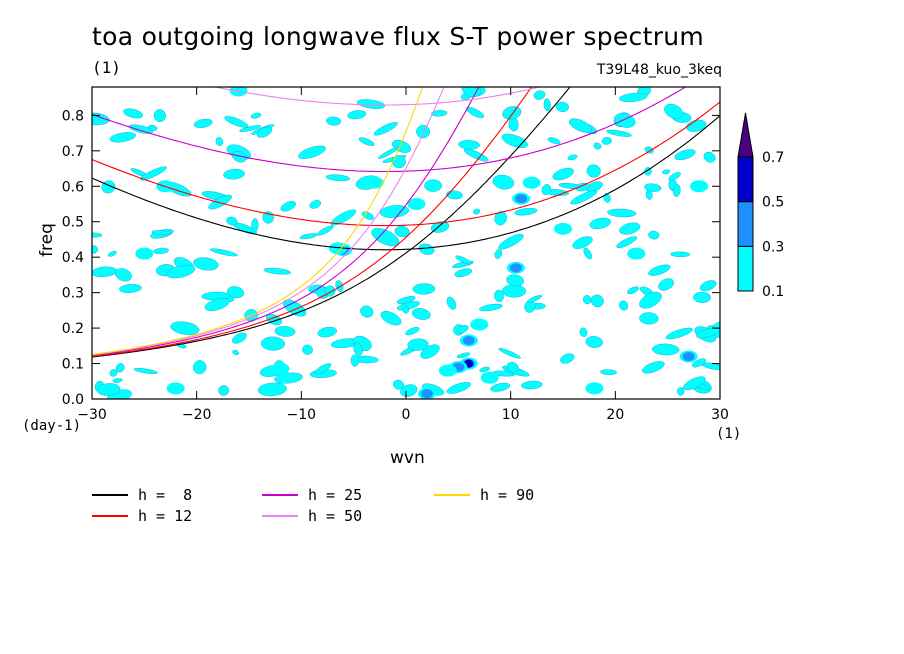 The height and width of the screenshot is (654, 904). What do you see at coordinates (52, 426) in the screenshot?
I see `y-axis-unit: (day-1)` at bounding box center [52, 426].